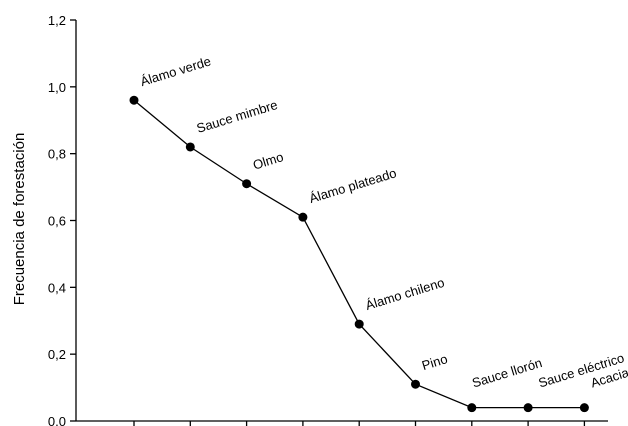  I want to click on y-axis: 0,0 0,2 0,4 0,6 0,8 1,0 1,2, so click(62, 219).